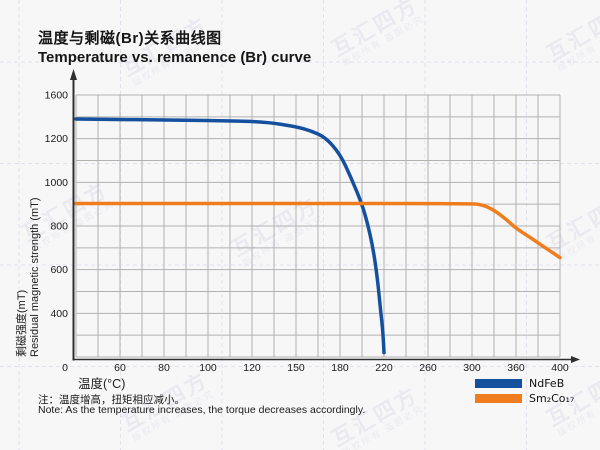  I want to click on y-tick-label: 800, so click(59, 226).